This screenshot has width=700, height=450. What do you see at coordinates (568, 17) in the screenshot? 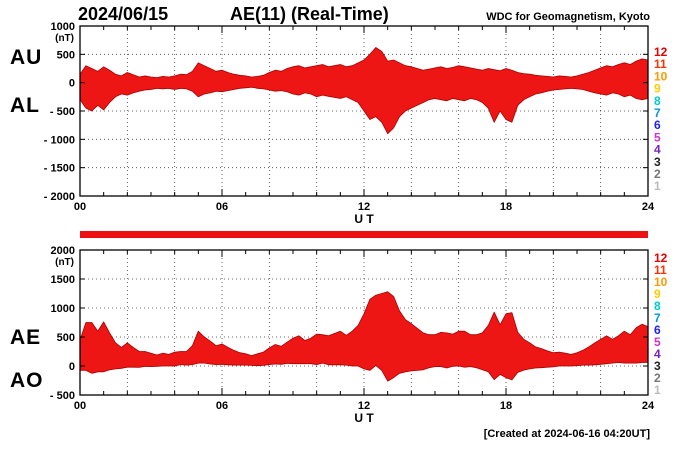
I see `data-source-label: WDC for Geomagnetism, Kyoto` at bounding box center [568, 17].